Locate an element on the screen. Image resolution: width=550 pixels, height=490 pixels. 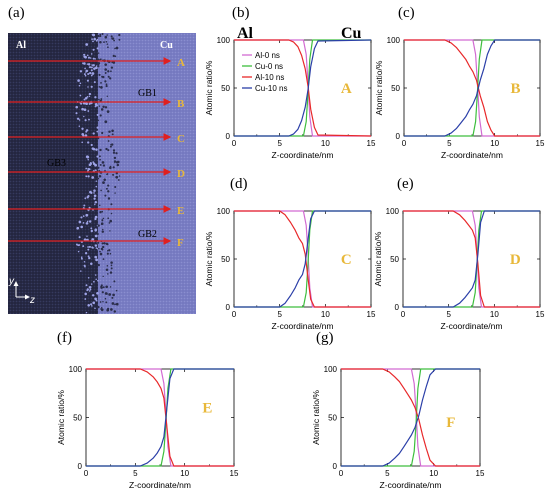
element-label-cu: Cu is located at coordinates (351, 33).